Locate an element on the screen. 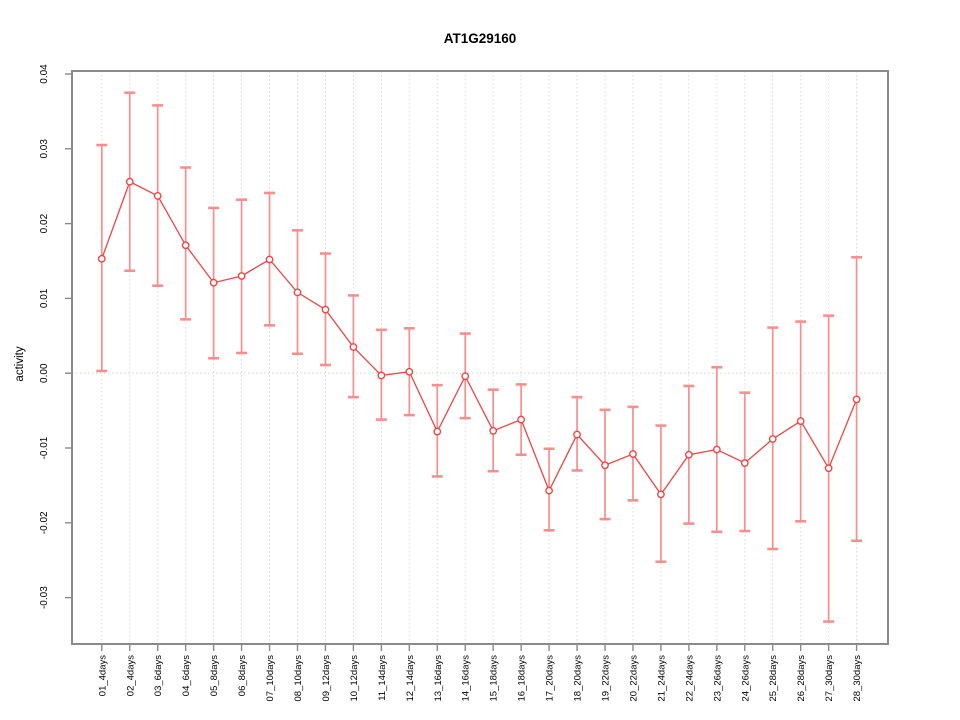  y-tick-label: 0.00 is located at coordinates (44, 373).